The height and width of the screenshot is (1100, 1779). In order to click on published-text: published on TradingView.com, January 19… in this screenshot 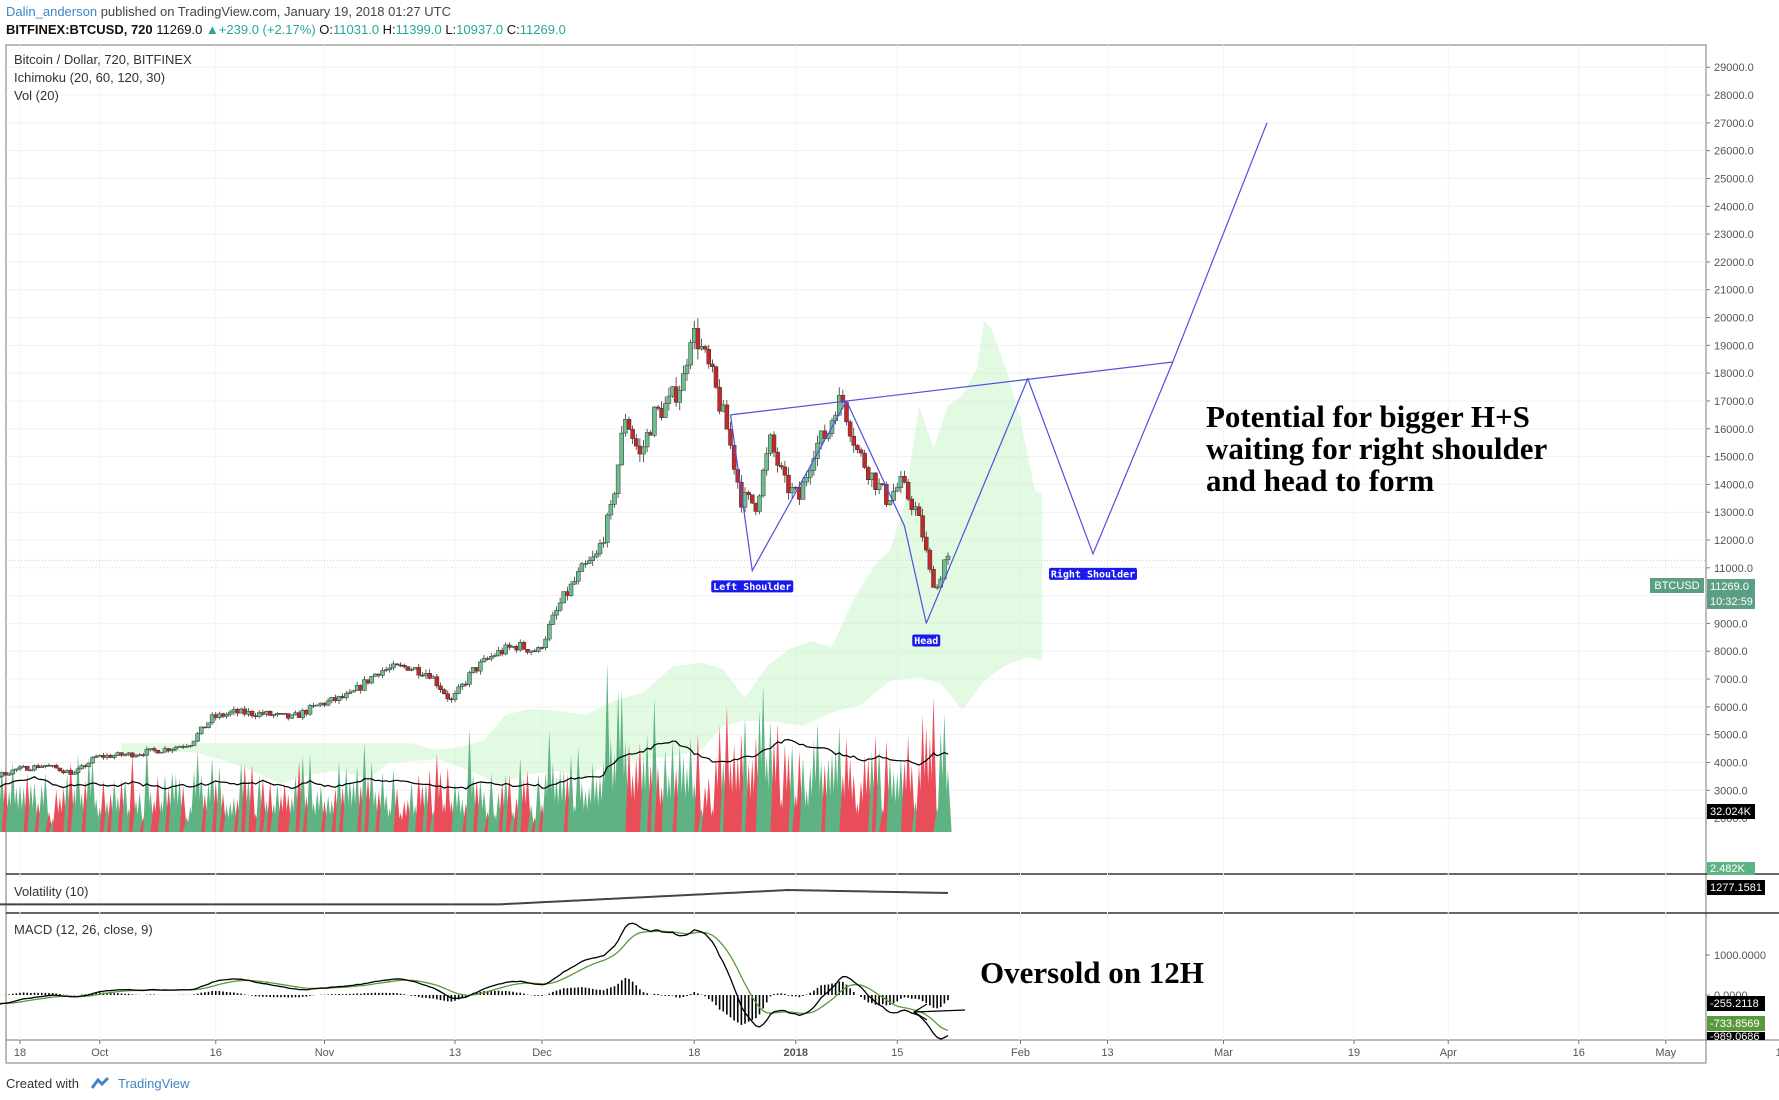, I will do `click(275, 11)`.